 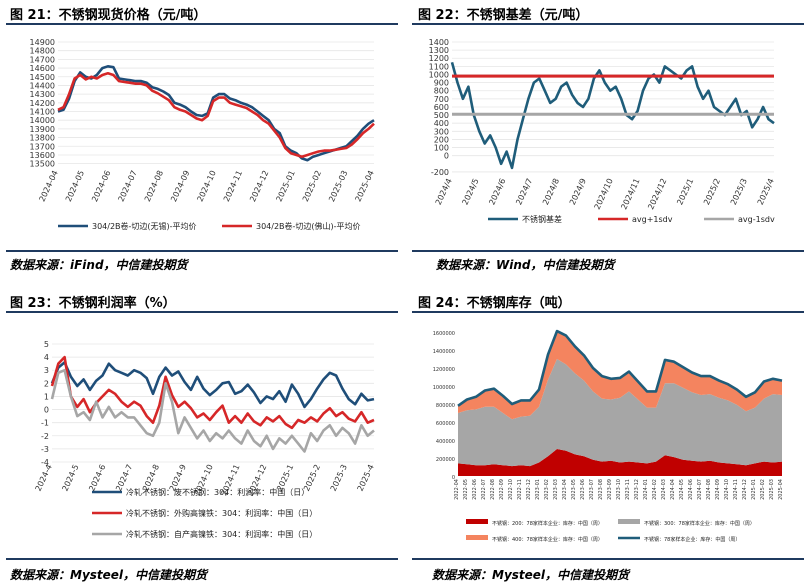 I want to click on c23-y-tick-3: -1, so click(x=45, y=423).